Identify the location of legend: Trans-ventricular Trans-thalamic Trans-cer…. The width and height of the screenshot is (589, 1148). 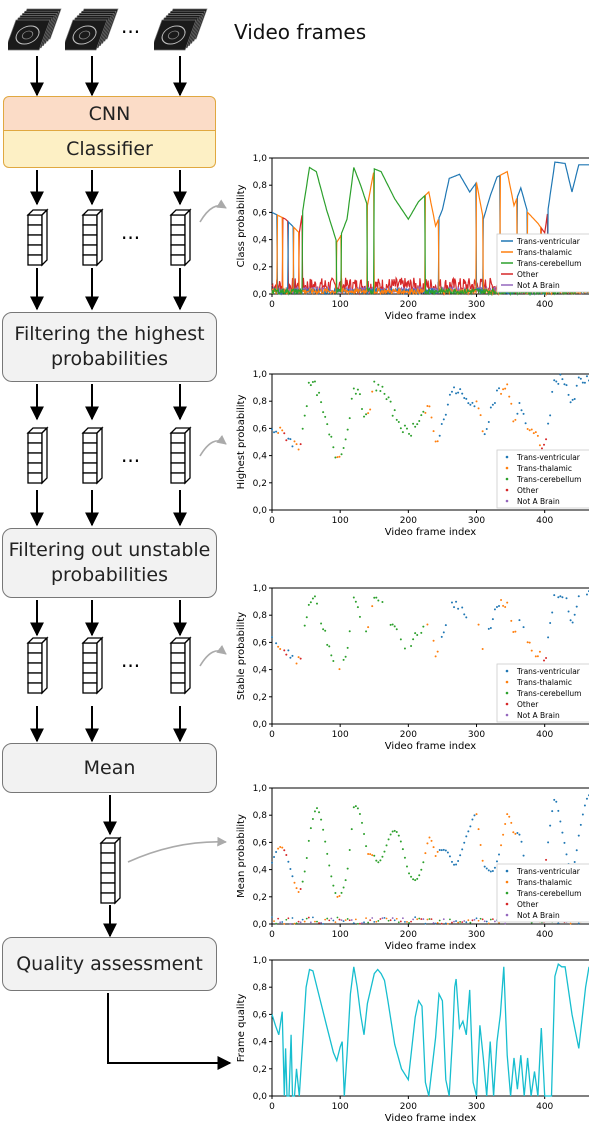
(542, 693).